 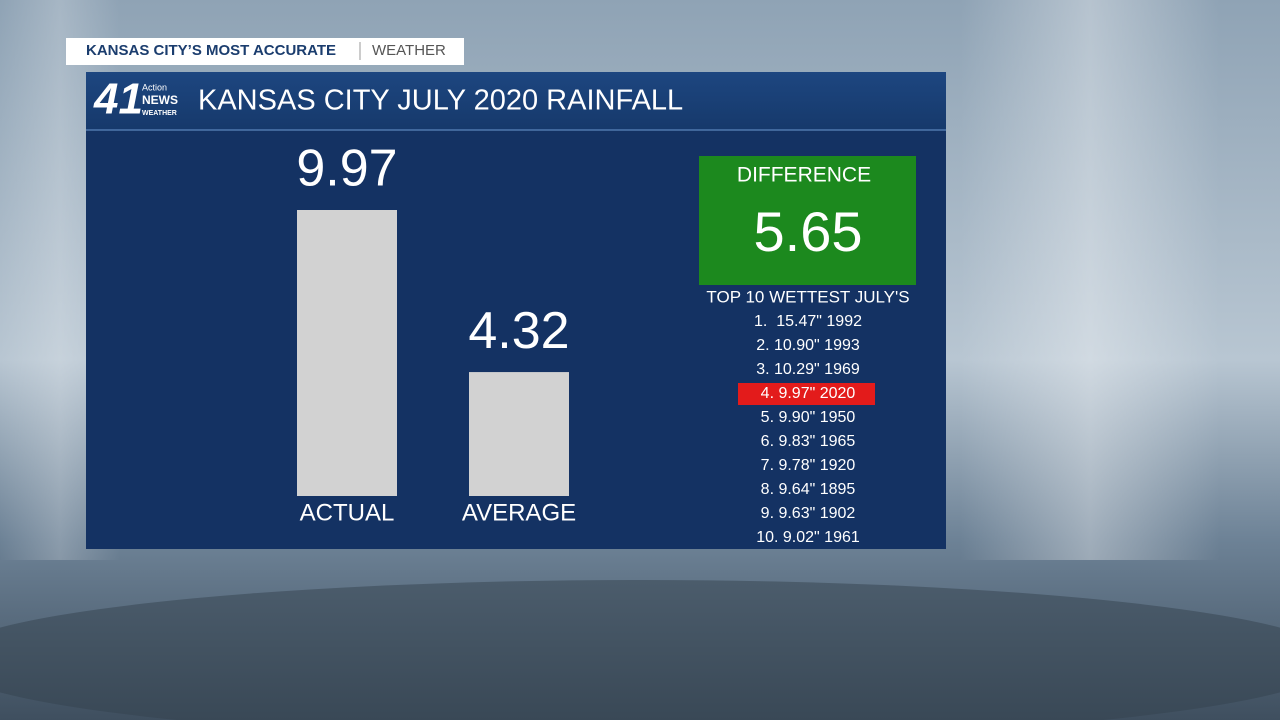 I want to click on difference-label: DIFFERENCE, so click(x=804, y=175).